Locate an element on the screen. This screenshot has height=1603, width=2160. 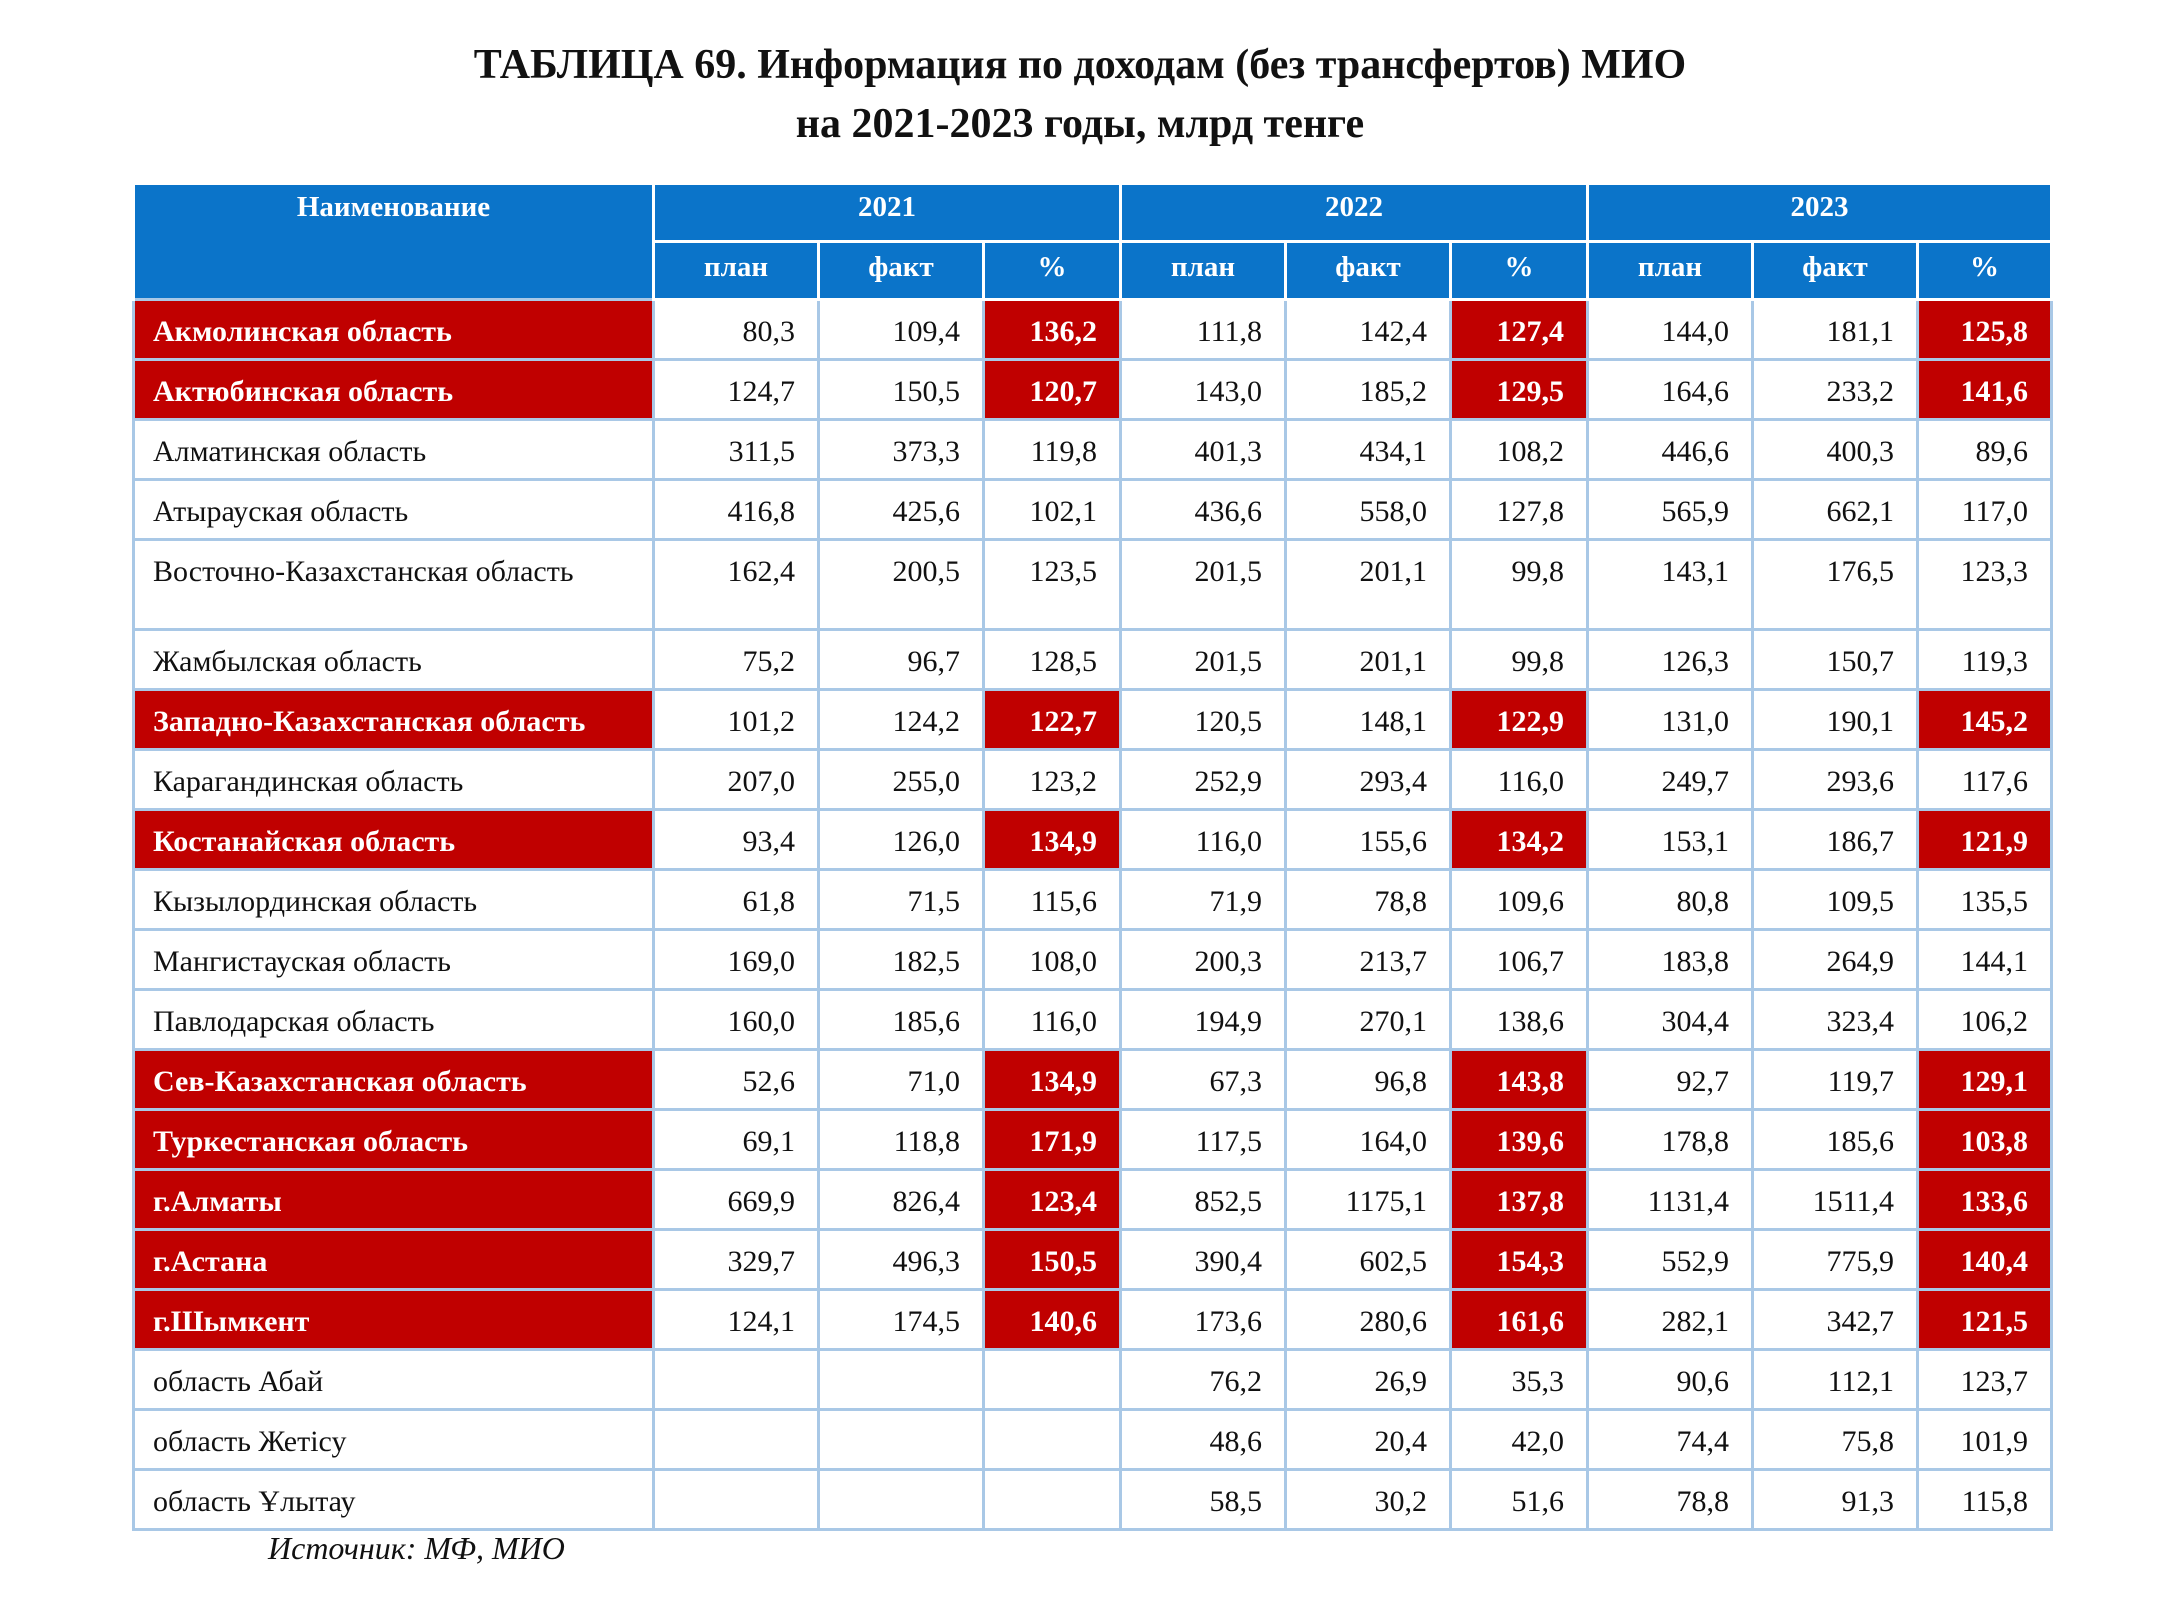
plan-cell: 67,3 is located at coordinates (1203, 1079).